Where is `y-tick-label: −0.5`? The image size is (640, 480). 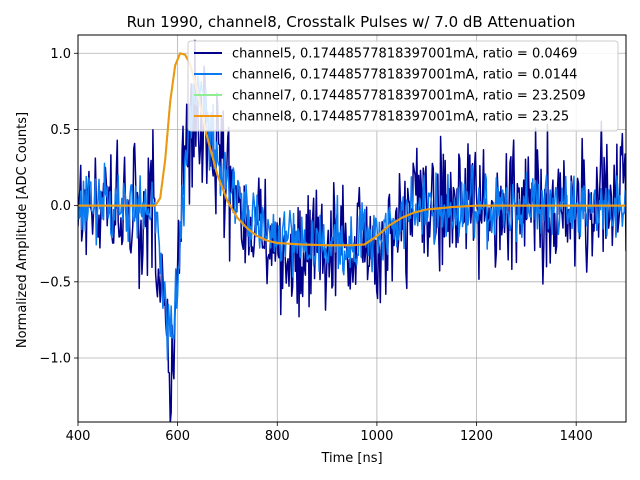
y-tick-label: −0.5 is located at coordinates (55, 282).